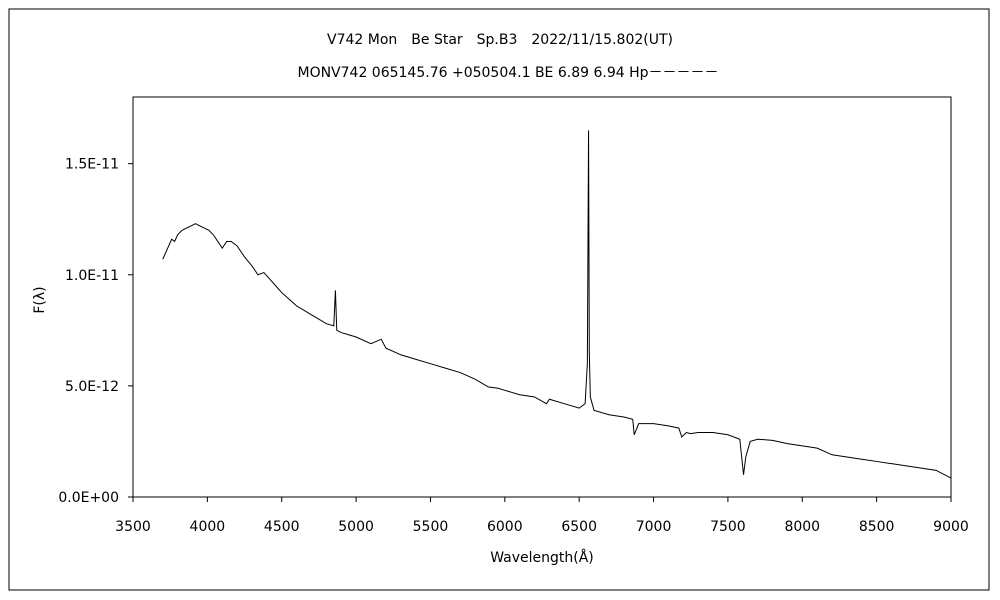  What do you see at coordinates (951, 527) in the screenshot?
I see `x-tick-label: 9000` at bounding box center [951, 527].